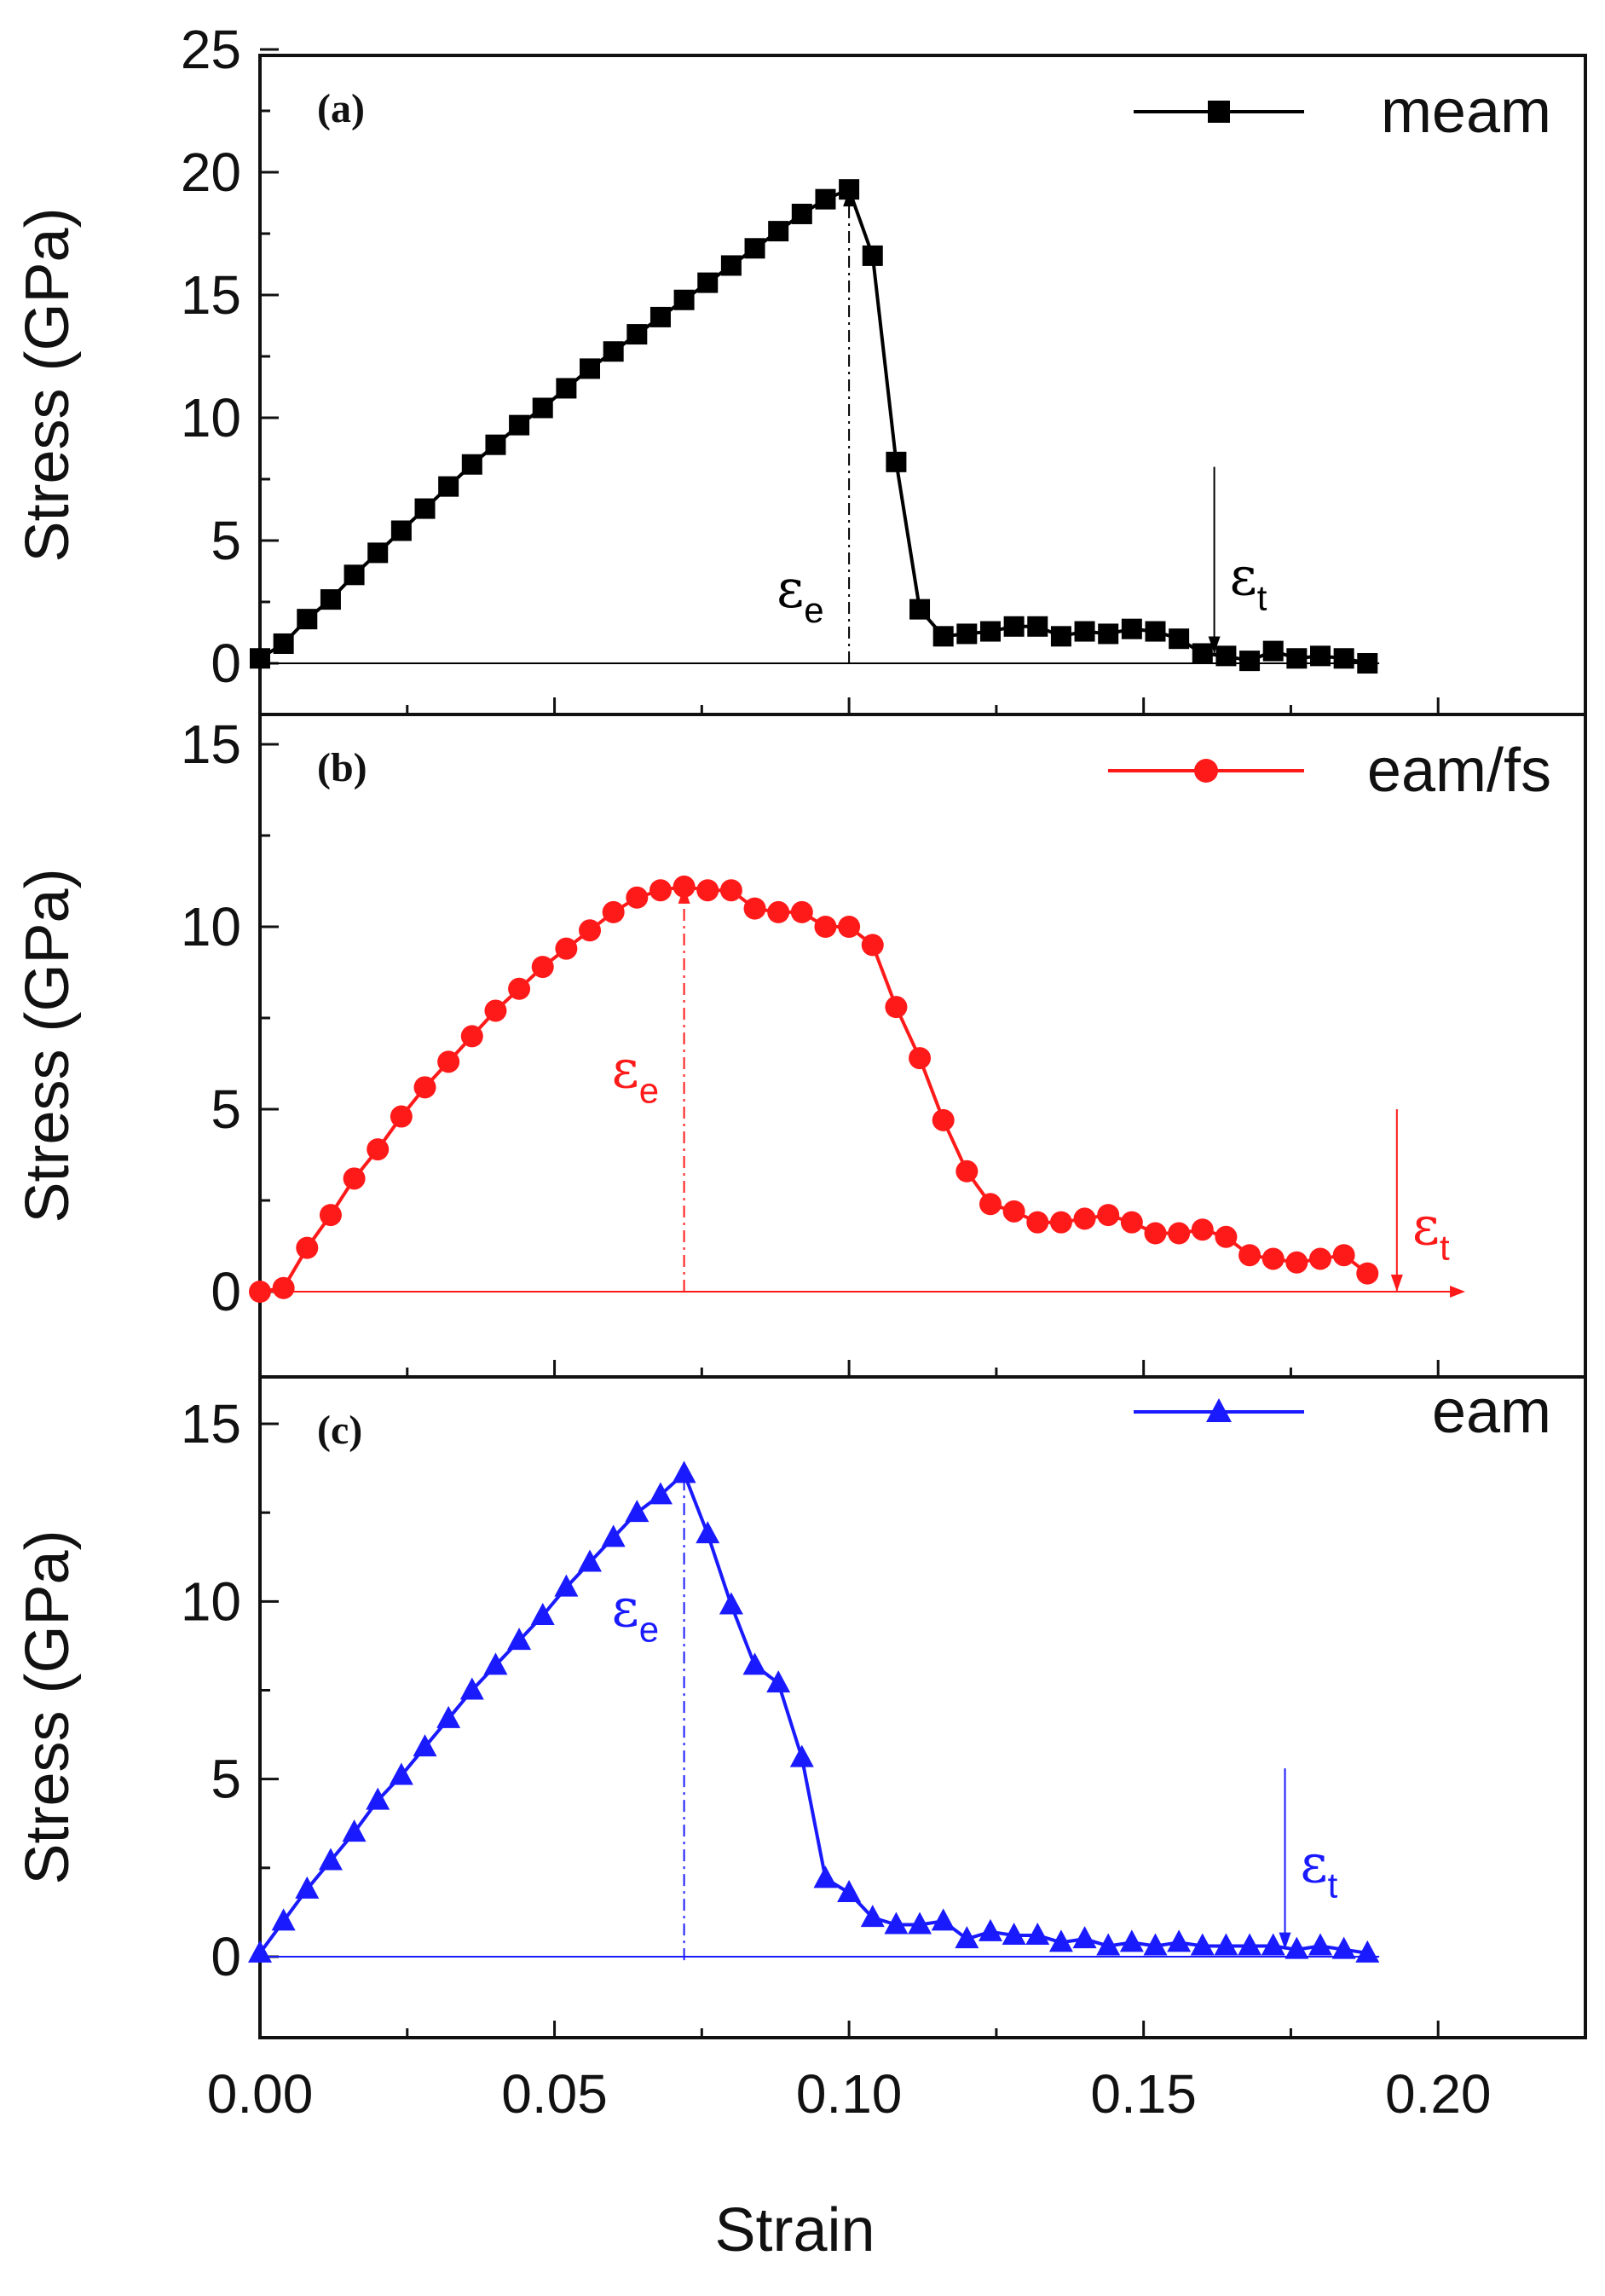  What do you see at coordinates (226, 1110) in the screenshot?
I see `ytick-label-b-1: 5` at bounding box center [226, 1110].